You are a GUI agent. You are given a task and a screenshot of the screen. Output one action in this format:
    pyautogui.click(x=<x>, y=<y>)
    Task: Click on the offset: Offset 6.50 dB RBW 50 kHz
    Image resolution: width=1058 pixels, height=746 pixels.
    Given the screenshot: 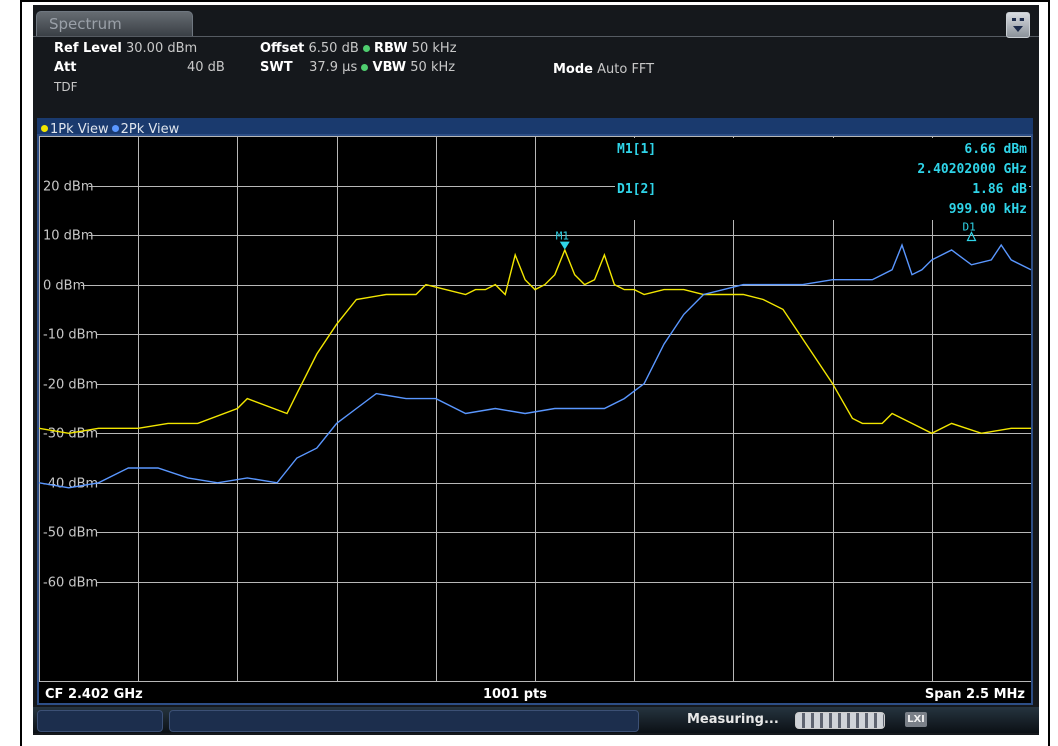 What is the action you would take?
    pyautogui.click(x=358, y=48)
    